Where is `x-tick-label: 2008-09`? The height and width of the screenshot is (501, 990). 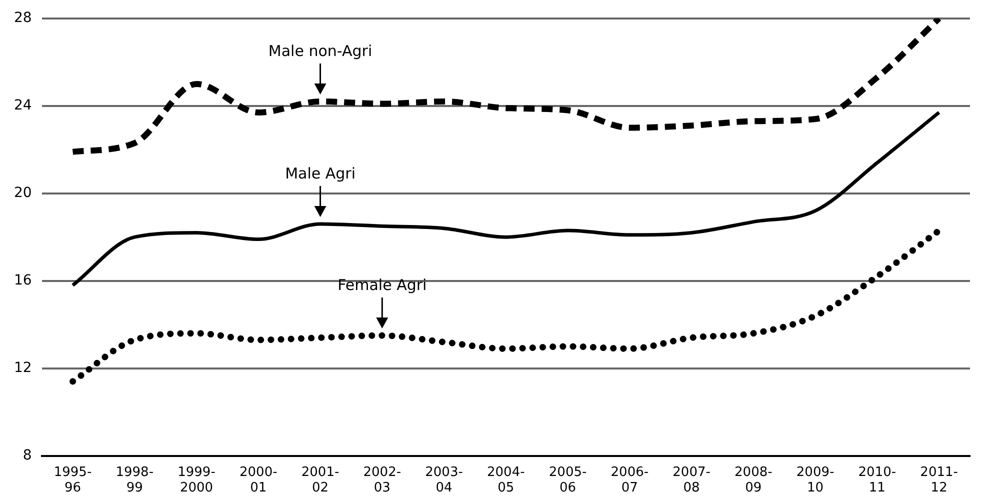
x-tick-label: 2008-09 is located at coordinates (753, 480).